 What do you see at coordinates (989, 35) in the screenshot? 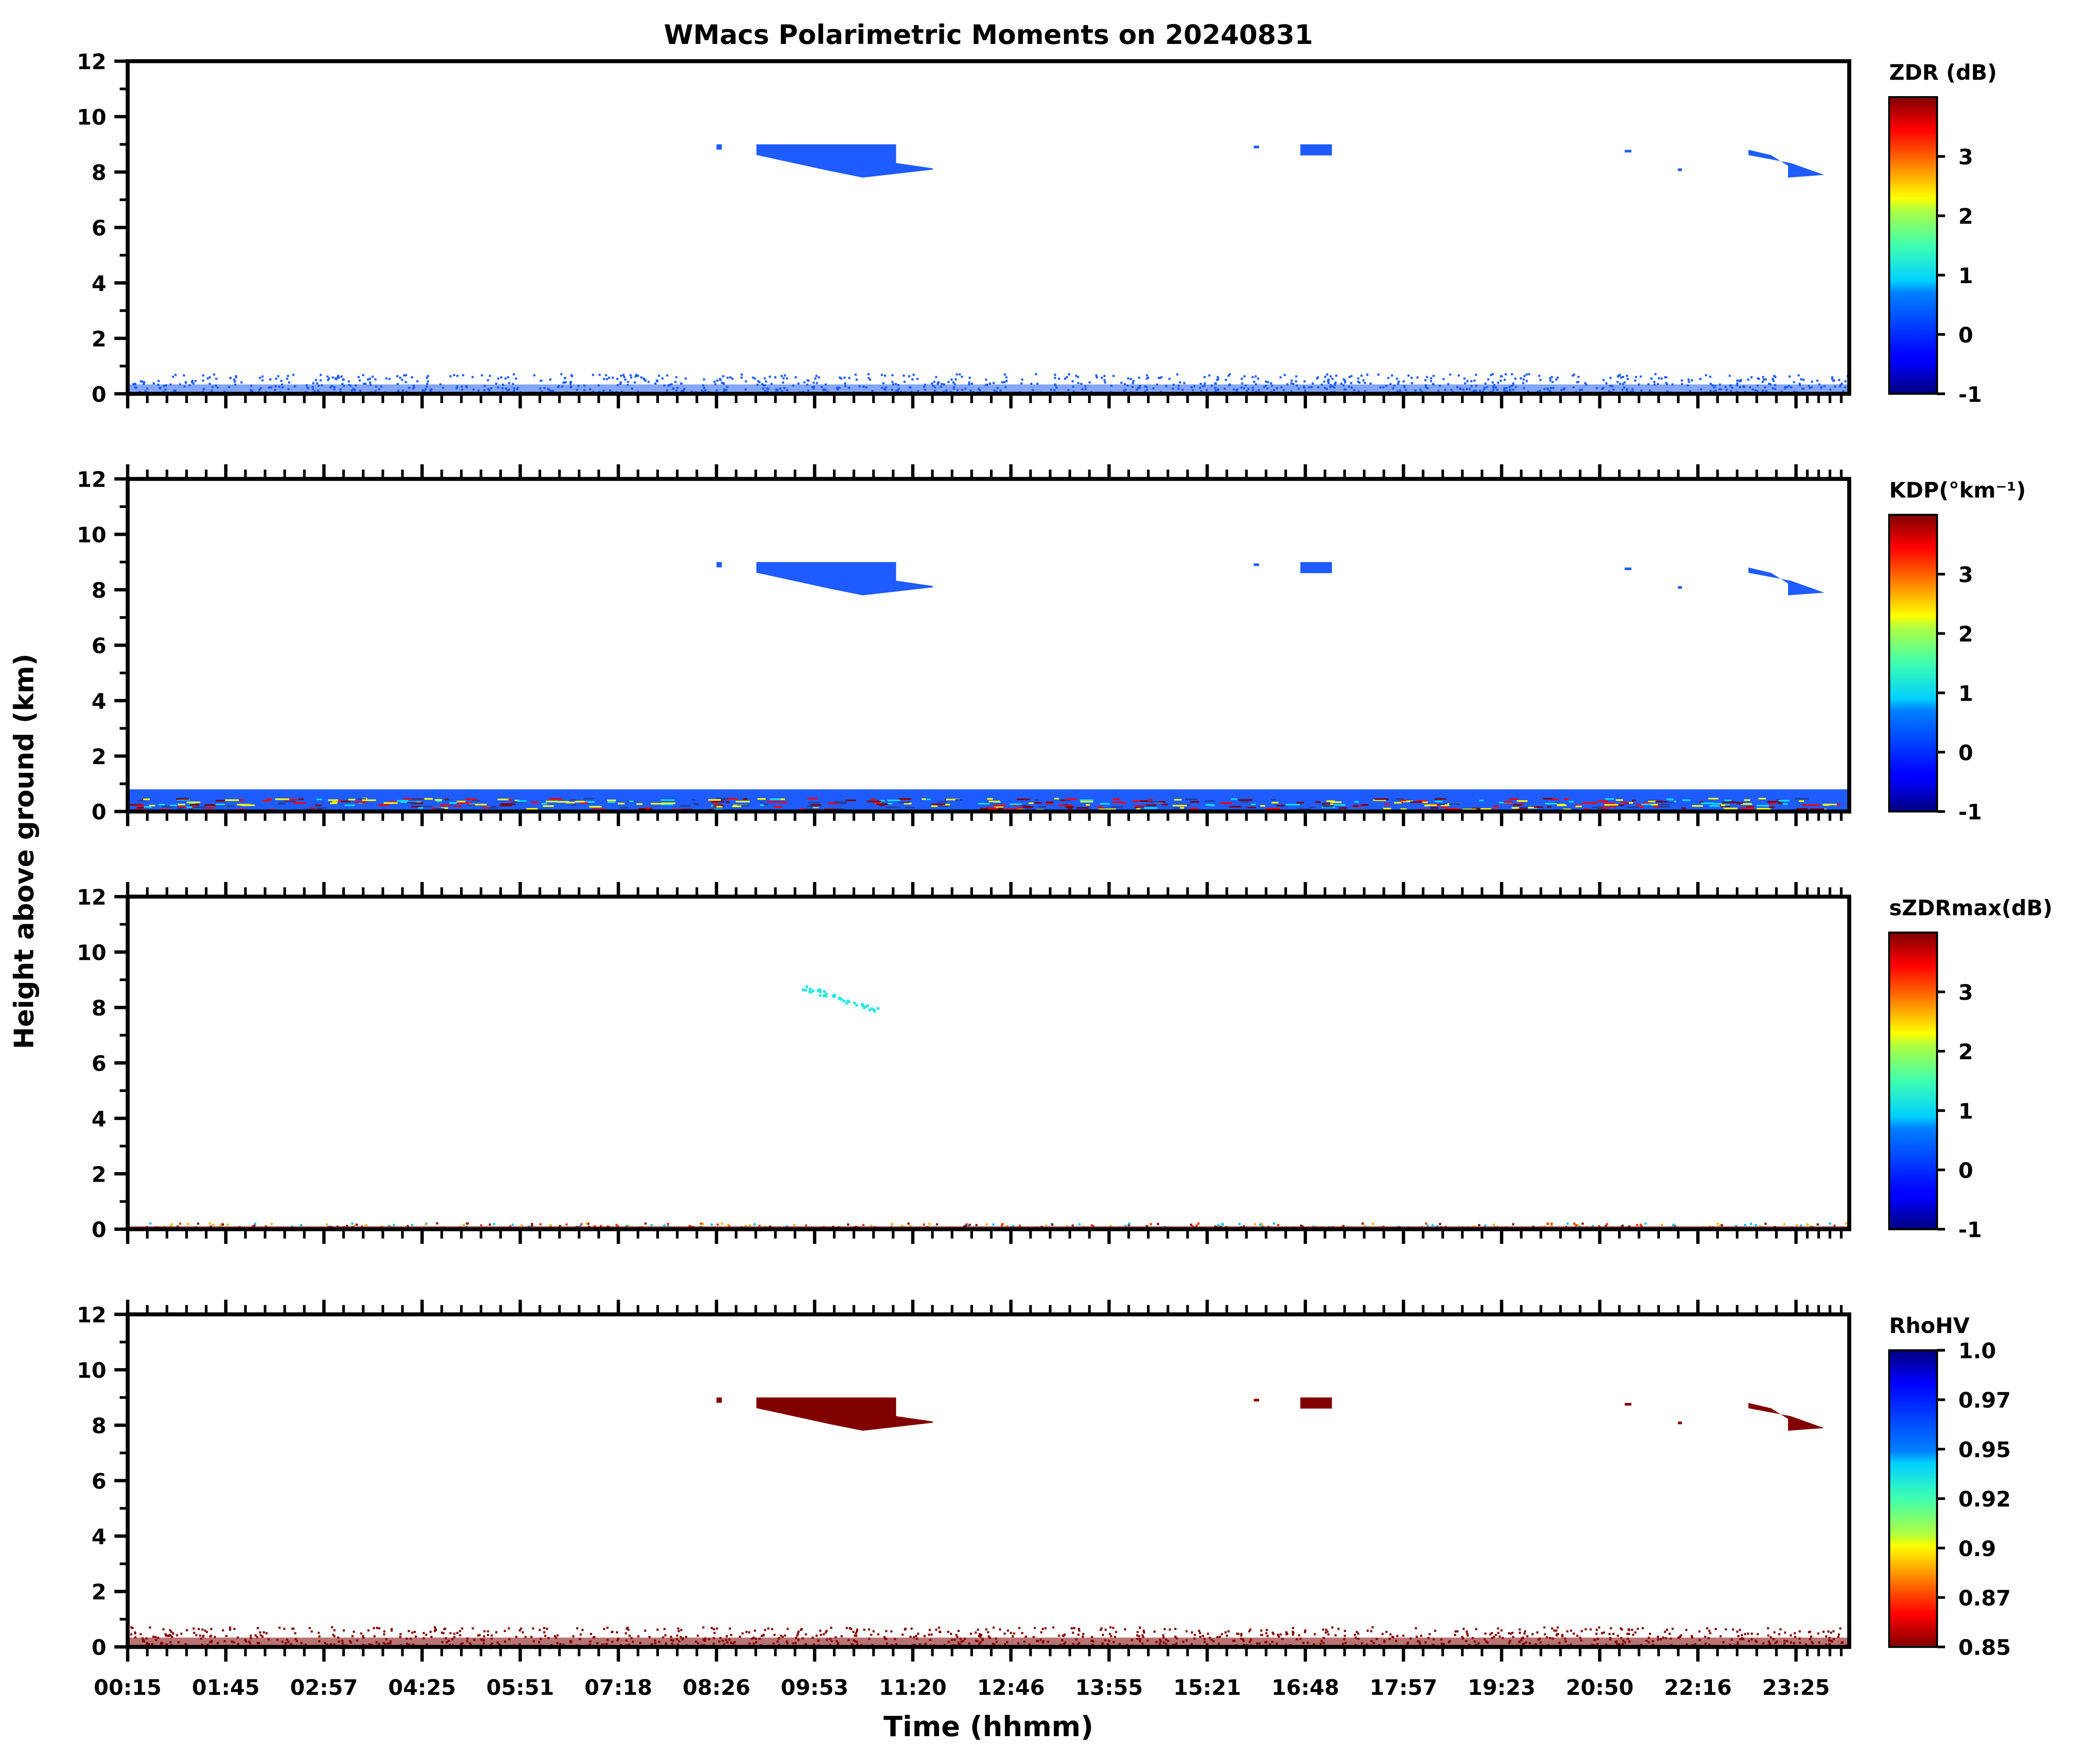
I see `chart-title: WMacs Polarimetric Moments on 20240831` at bounding box center [989, 35].